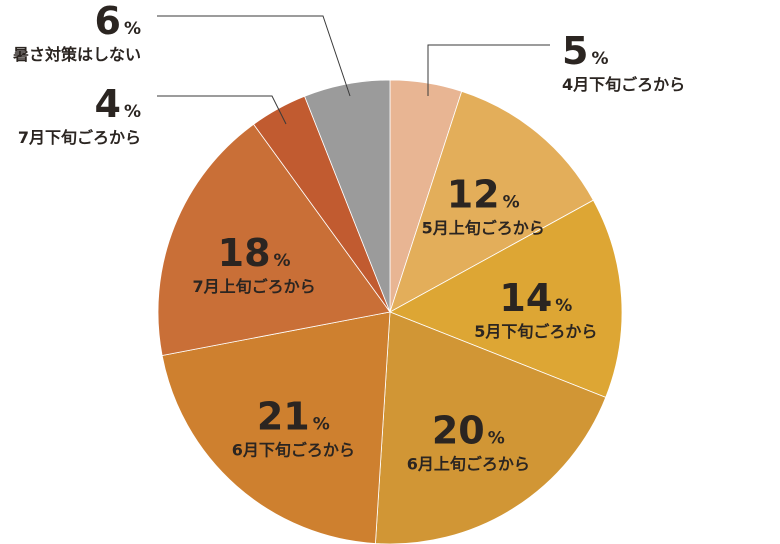 This screenshot has width=780, height=544. What do you see at coordinates (623, 84) in the screenshot?
I see `category-label: 4月下旬ごろから` at bounding box center [623, 84].